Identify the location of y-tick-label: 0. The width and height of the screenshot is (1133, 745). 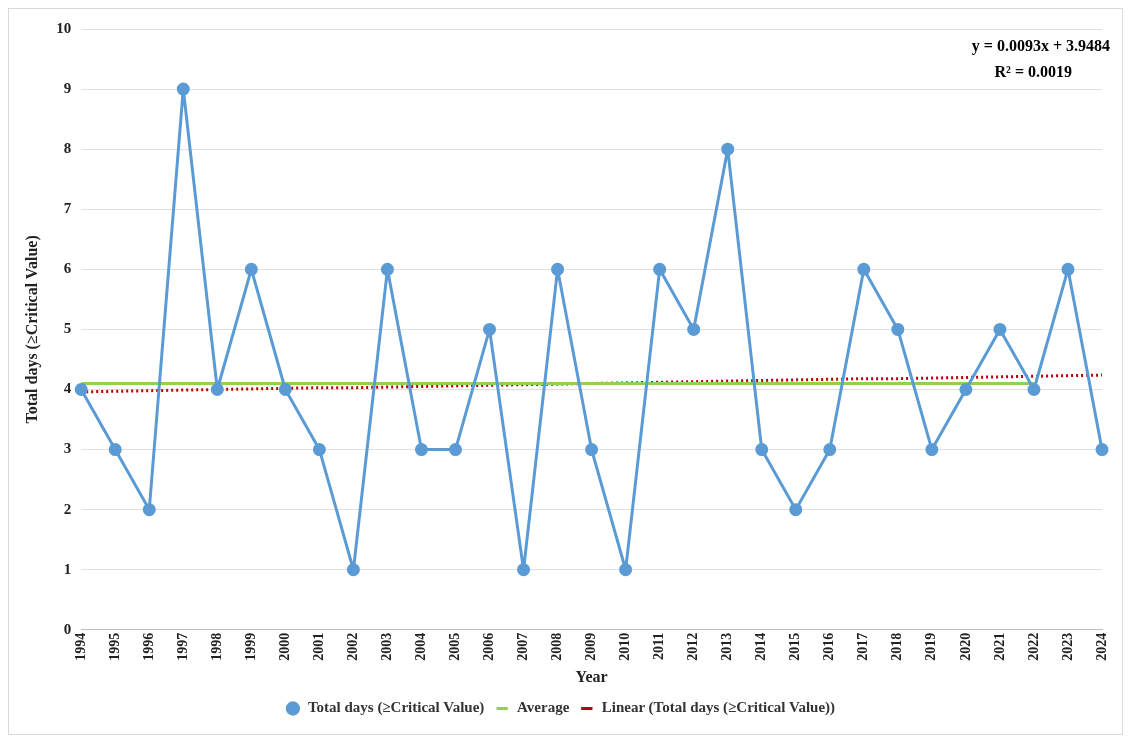
(67, 628).